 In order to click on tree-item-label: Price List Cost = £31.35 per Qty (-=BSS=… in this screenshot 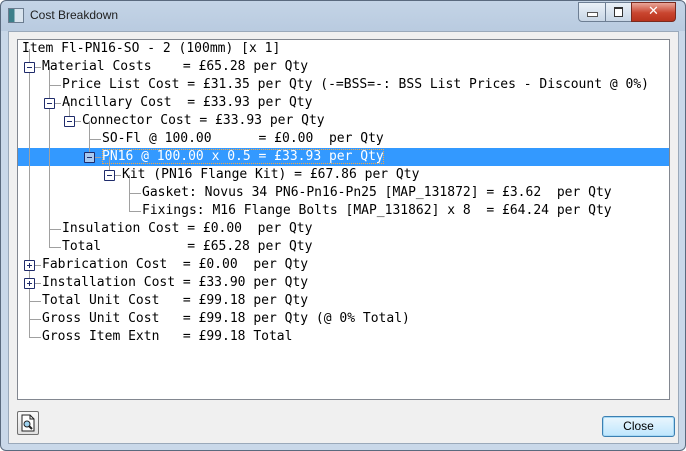, I will do `click(355, 84)`.